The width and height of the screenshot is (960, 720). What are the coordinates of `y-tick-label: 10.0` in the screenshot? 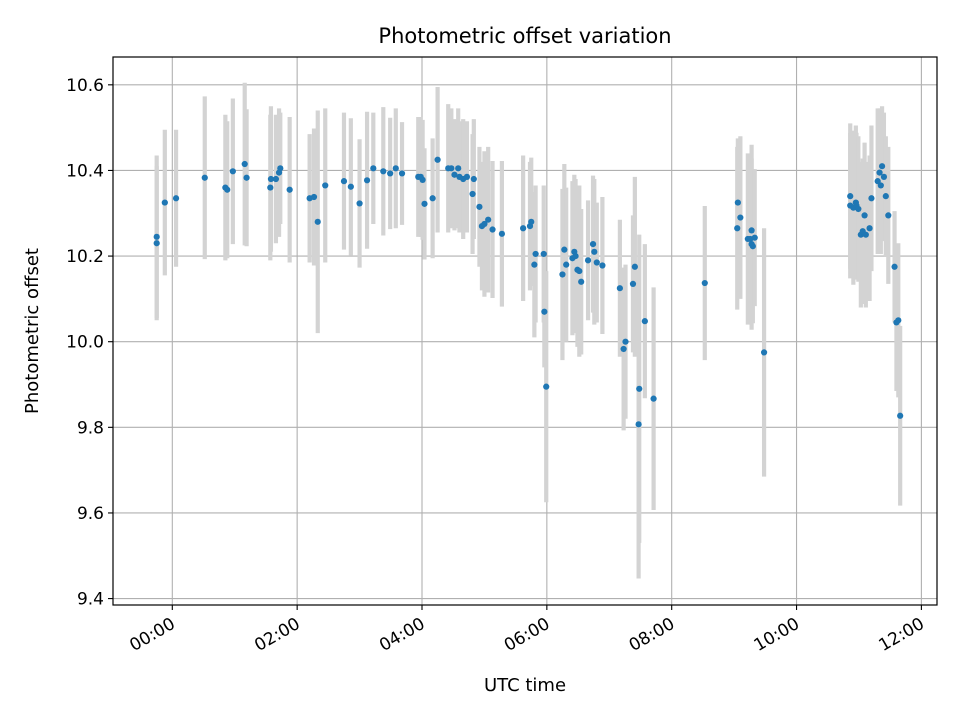 It's located at (85, 343).